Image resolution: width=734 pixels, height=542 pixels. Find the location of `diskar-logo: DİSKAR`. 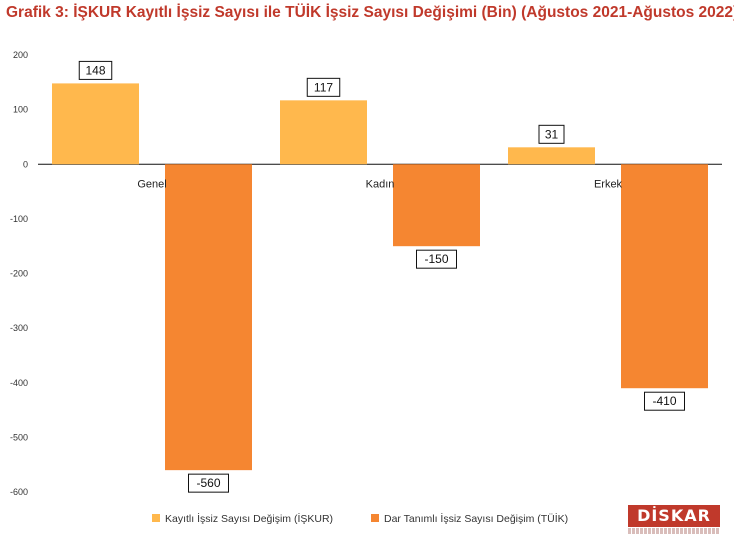

diskar-logo: DİSKAR is located at coordinates (674, 520).